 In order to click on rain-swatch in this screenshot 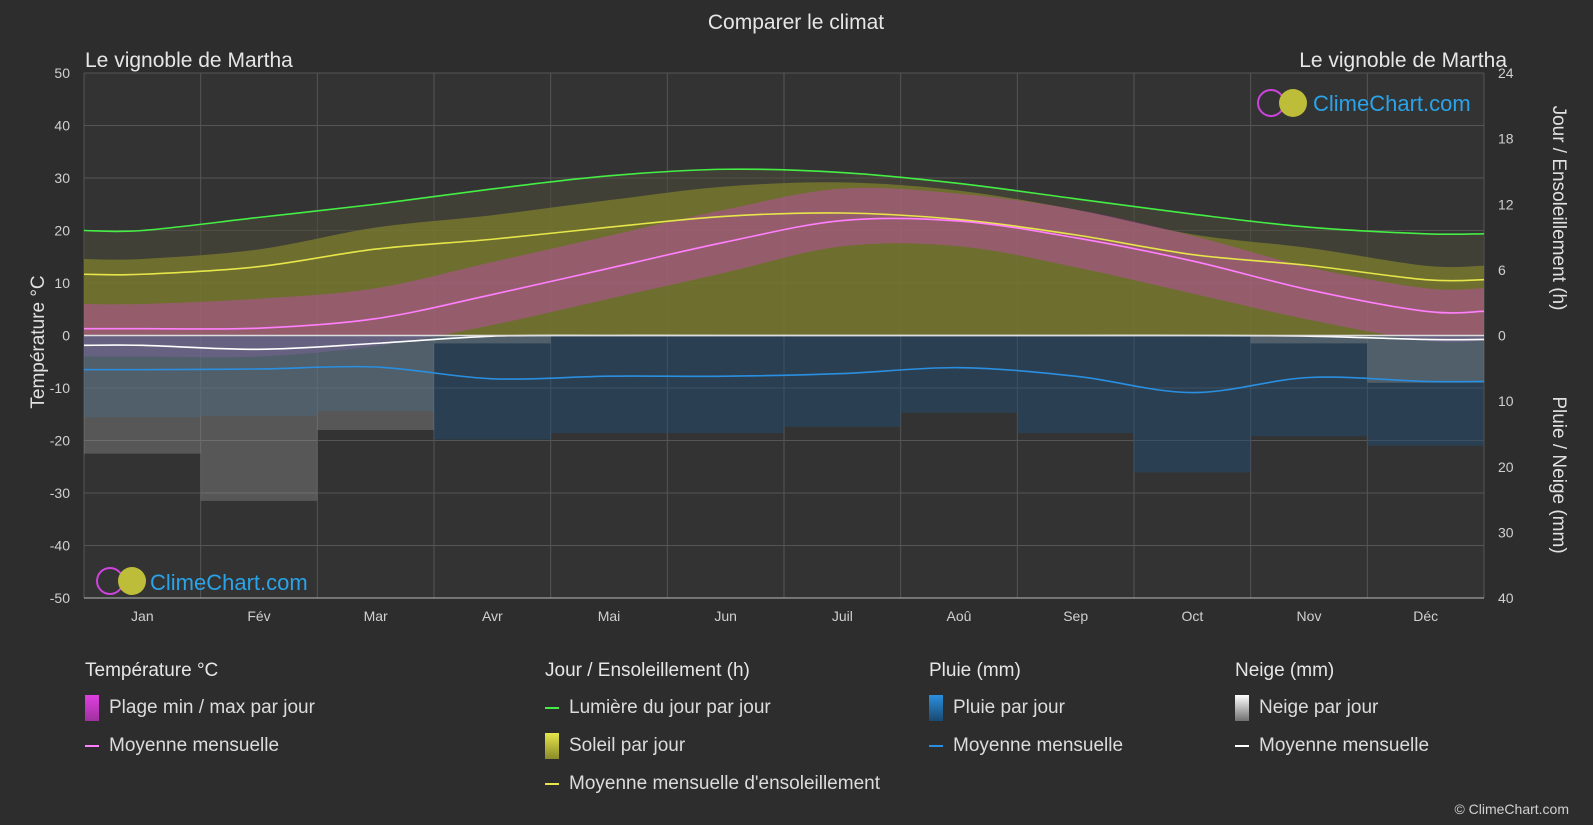, I will do `click(936, 708)`.